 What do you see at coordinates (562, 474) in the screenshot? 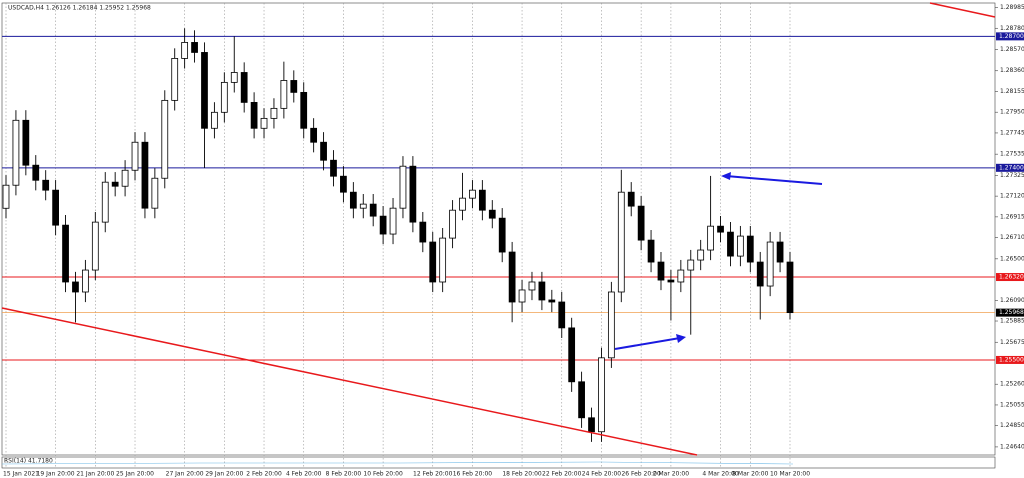
I see `x-tick-label: 22 Feb 20:00` at bounding box center [562, 474].